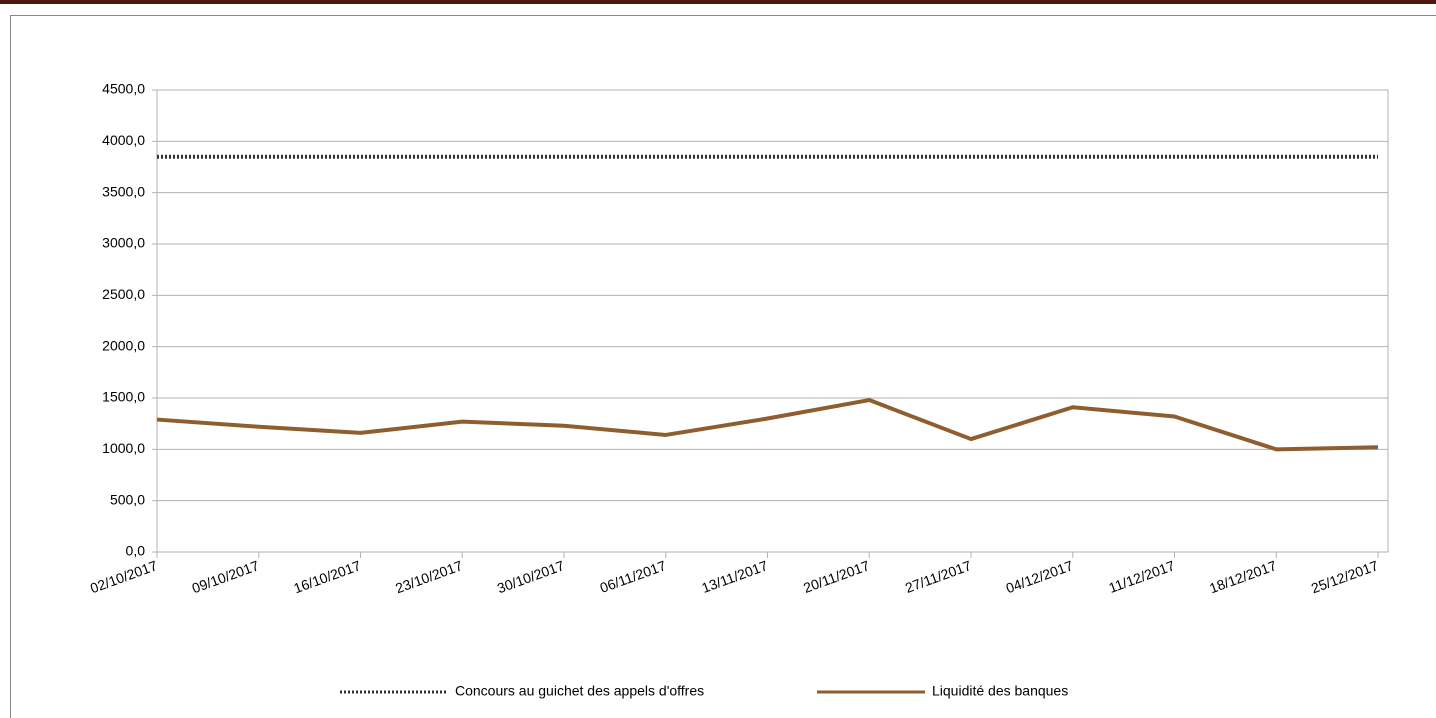  What do you see at coordinates (1243, 576) in the screenshot?
I see `x-tick-label: 18/12/2017` at bounding box center [1243, 576].